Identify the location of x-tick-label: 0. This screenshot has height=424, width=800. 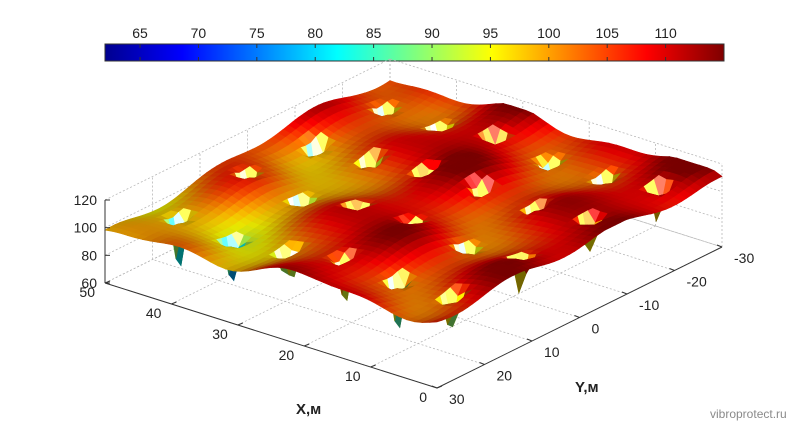
(423, 397).